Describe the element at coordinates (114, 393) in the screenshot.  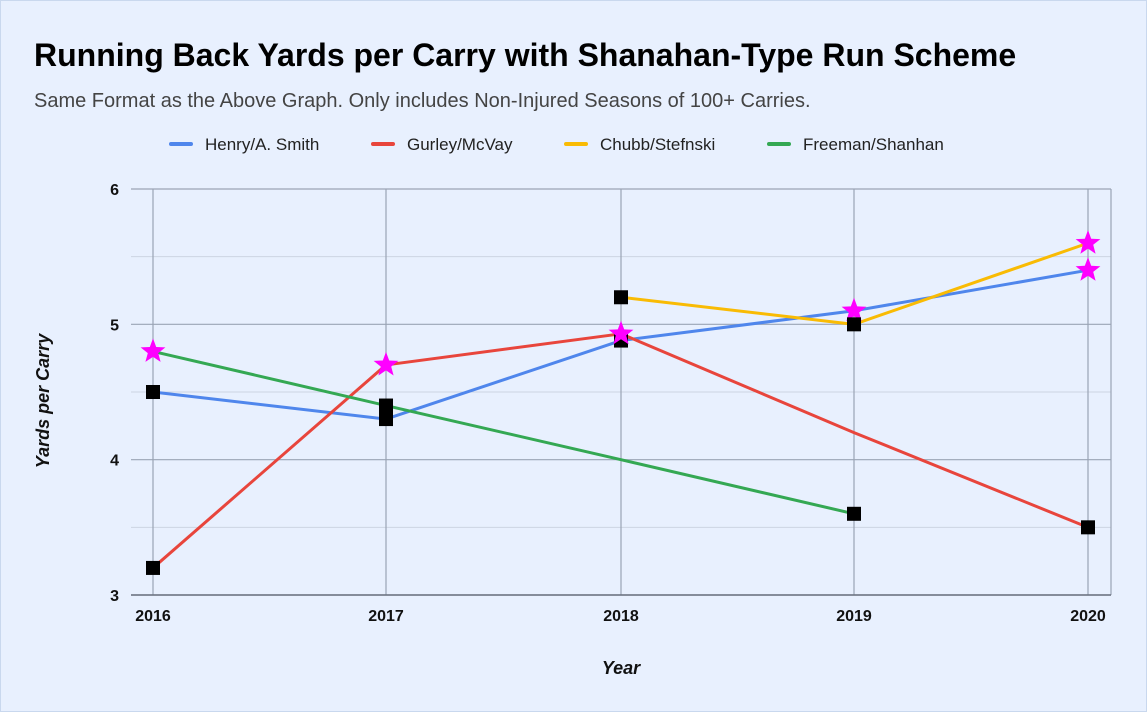
I see `y-axis-ticks: 3 4 5 6` at that location.